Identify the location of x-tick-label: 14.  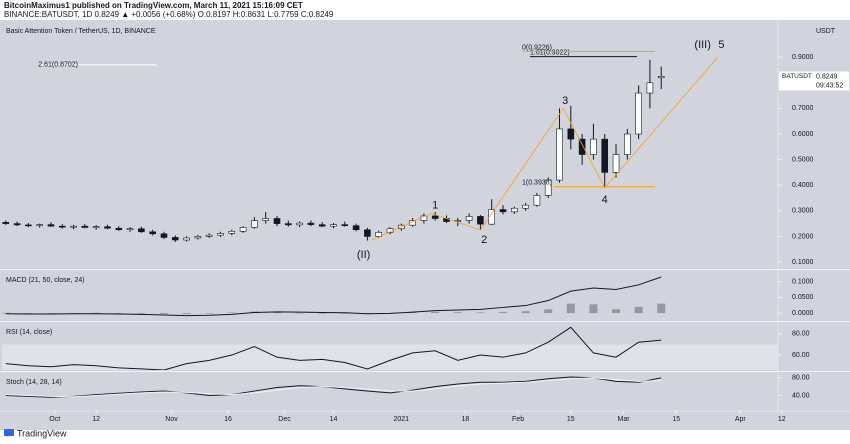
(334, 419).